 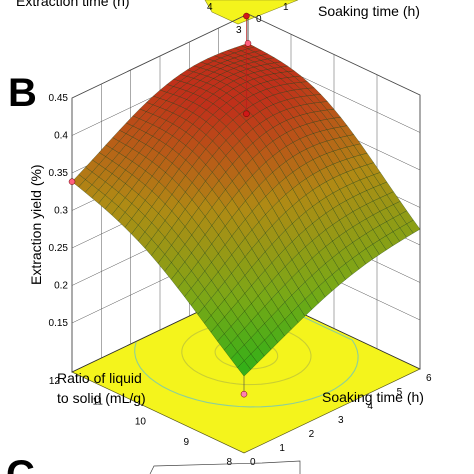 I want to click on y-tick-label: 4, so click(x=370, y=406).